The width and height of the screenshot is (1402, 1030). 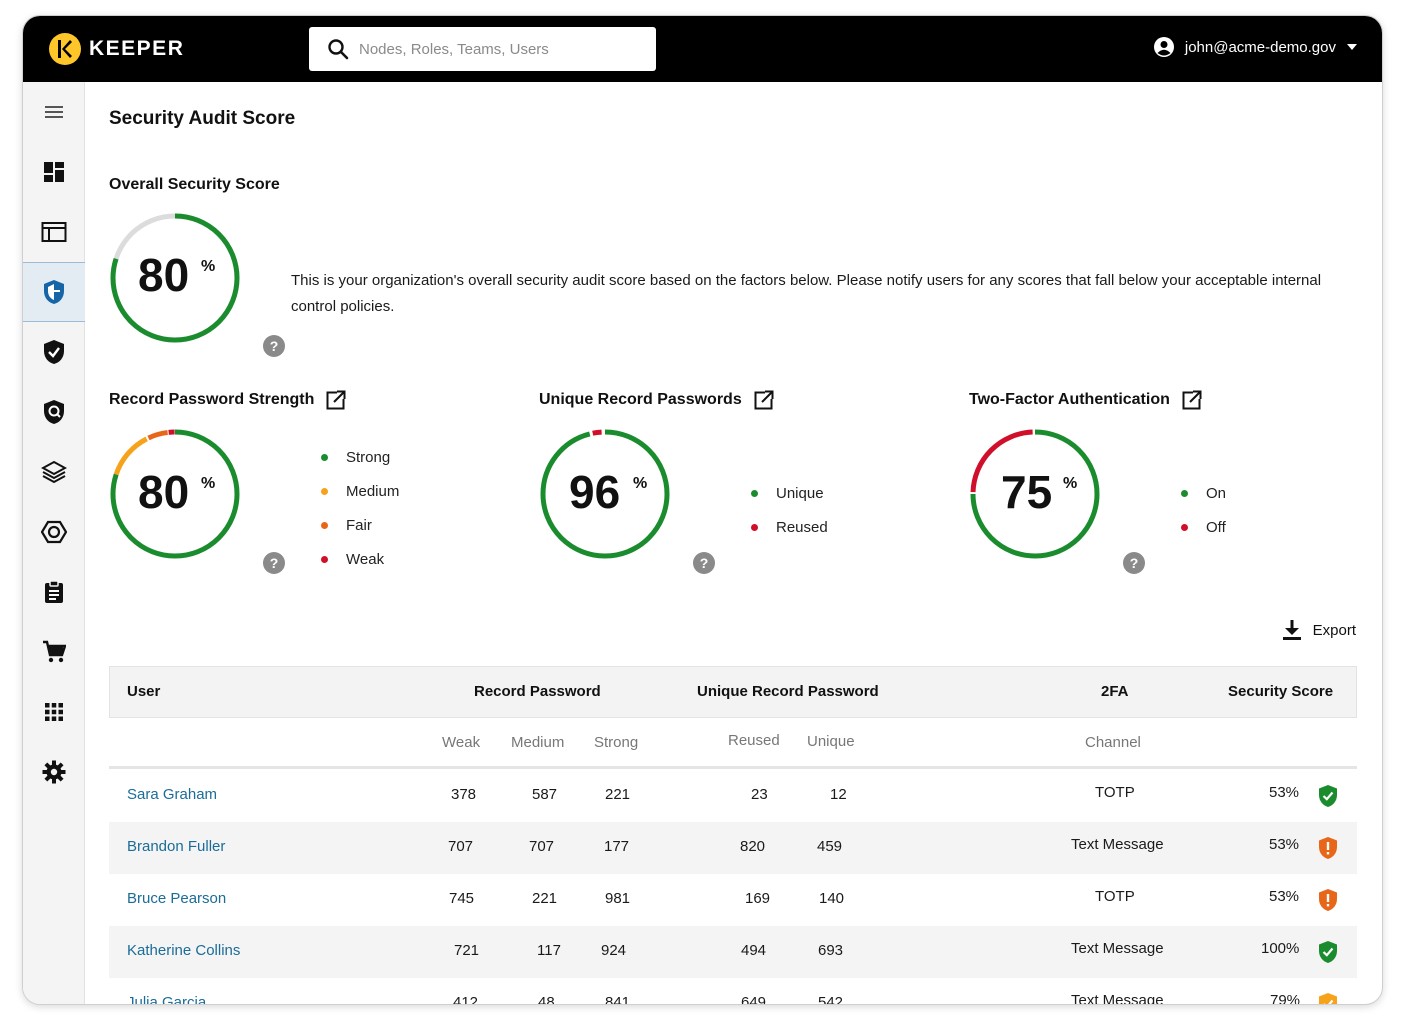 What do you see at coordinates (831, 741) in the screenshot?
I see `subcol-unique: Unique` at bounding box center [831, 741].